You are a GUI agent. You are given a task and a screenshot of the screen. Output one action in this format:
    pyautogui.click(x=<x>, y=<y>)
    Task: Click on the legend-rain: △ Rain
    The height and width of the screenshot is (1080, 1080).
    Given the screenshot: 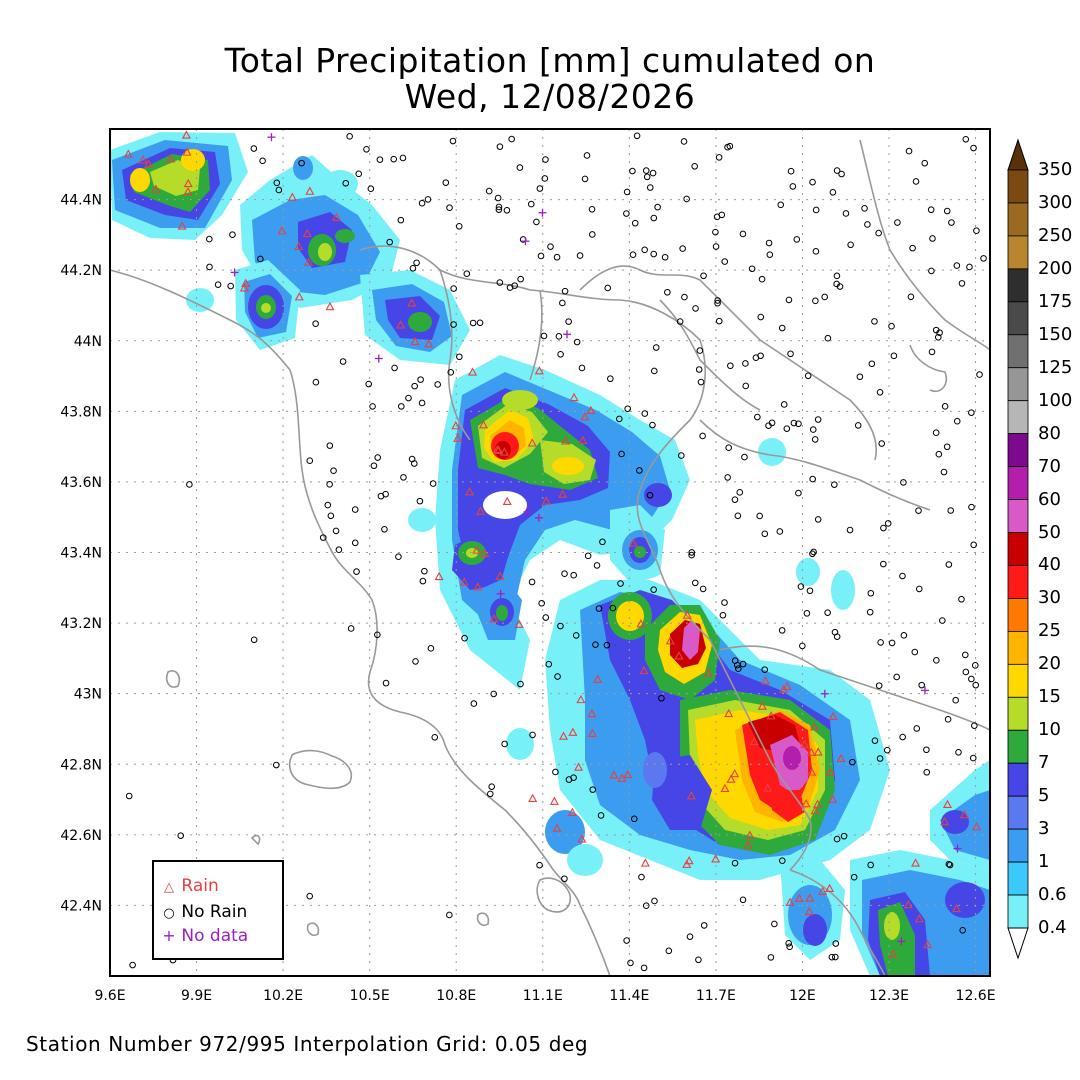 What is the action you would take?
    pyautogui.click(x=191, y=886)
    